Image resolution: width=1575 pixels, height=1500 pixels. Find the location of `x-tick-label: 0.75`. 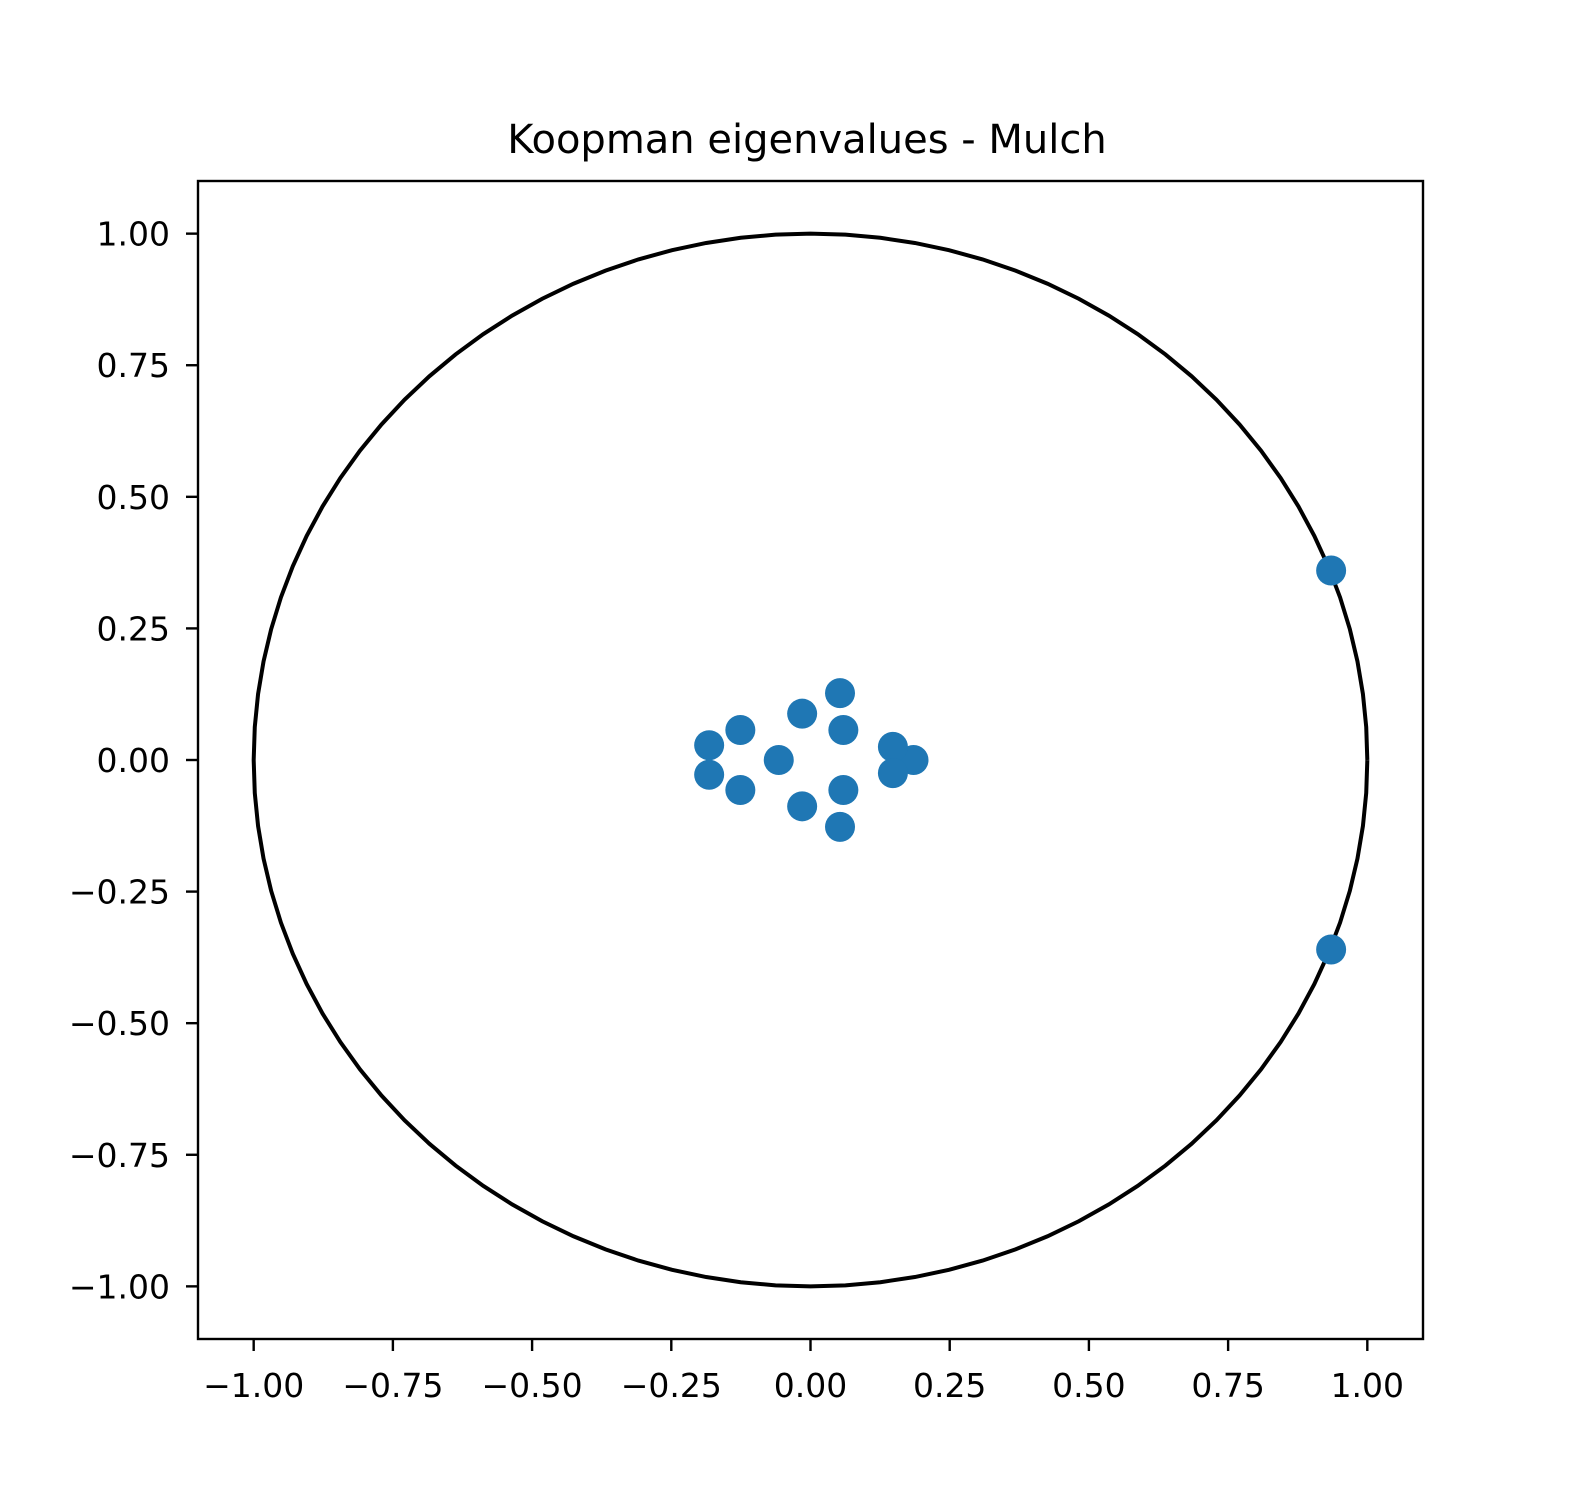

x-tick-label: 0.75 is located at coordinates (1227, 1385).